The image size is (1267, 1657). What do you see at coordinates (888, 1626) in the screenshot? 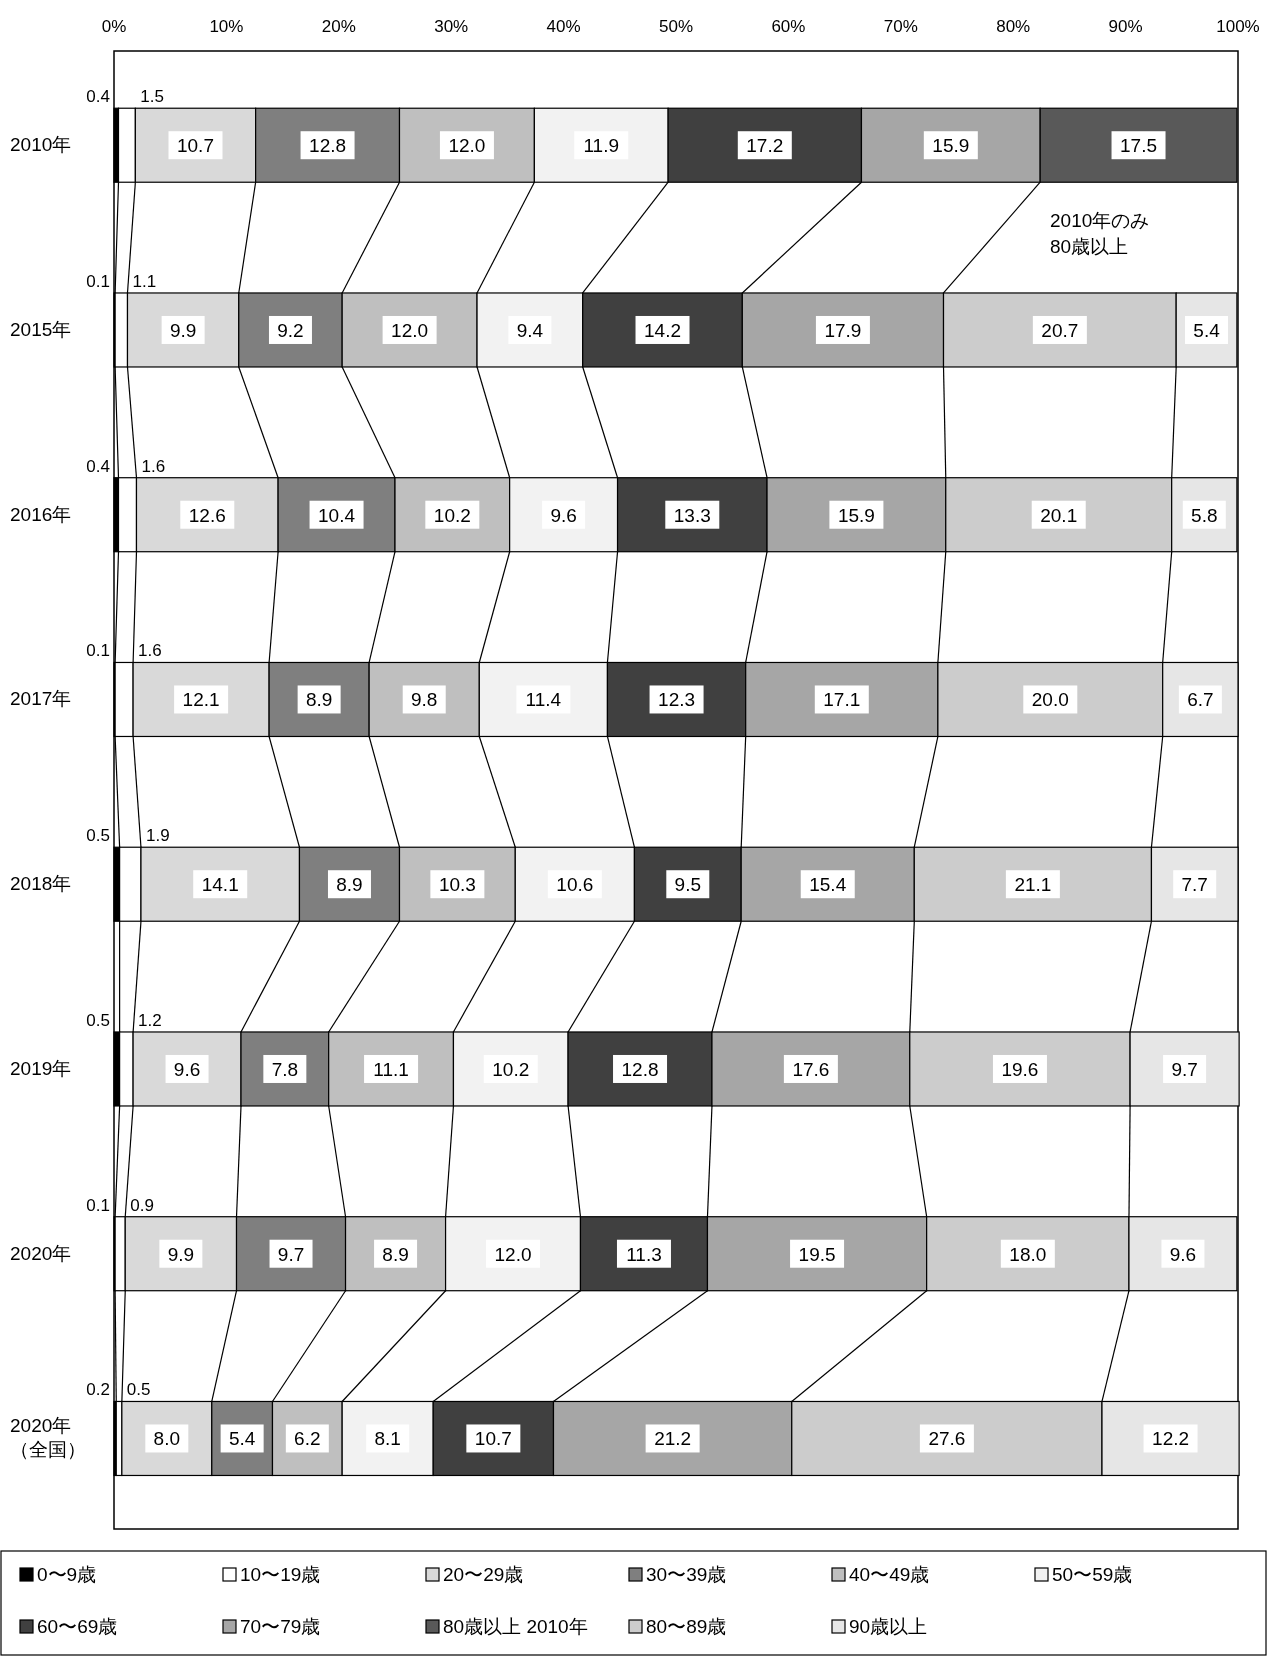
I see `legend-label: 90歳以上` at bounding box center [888, 1626].